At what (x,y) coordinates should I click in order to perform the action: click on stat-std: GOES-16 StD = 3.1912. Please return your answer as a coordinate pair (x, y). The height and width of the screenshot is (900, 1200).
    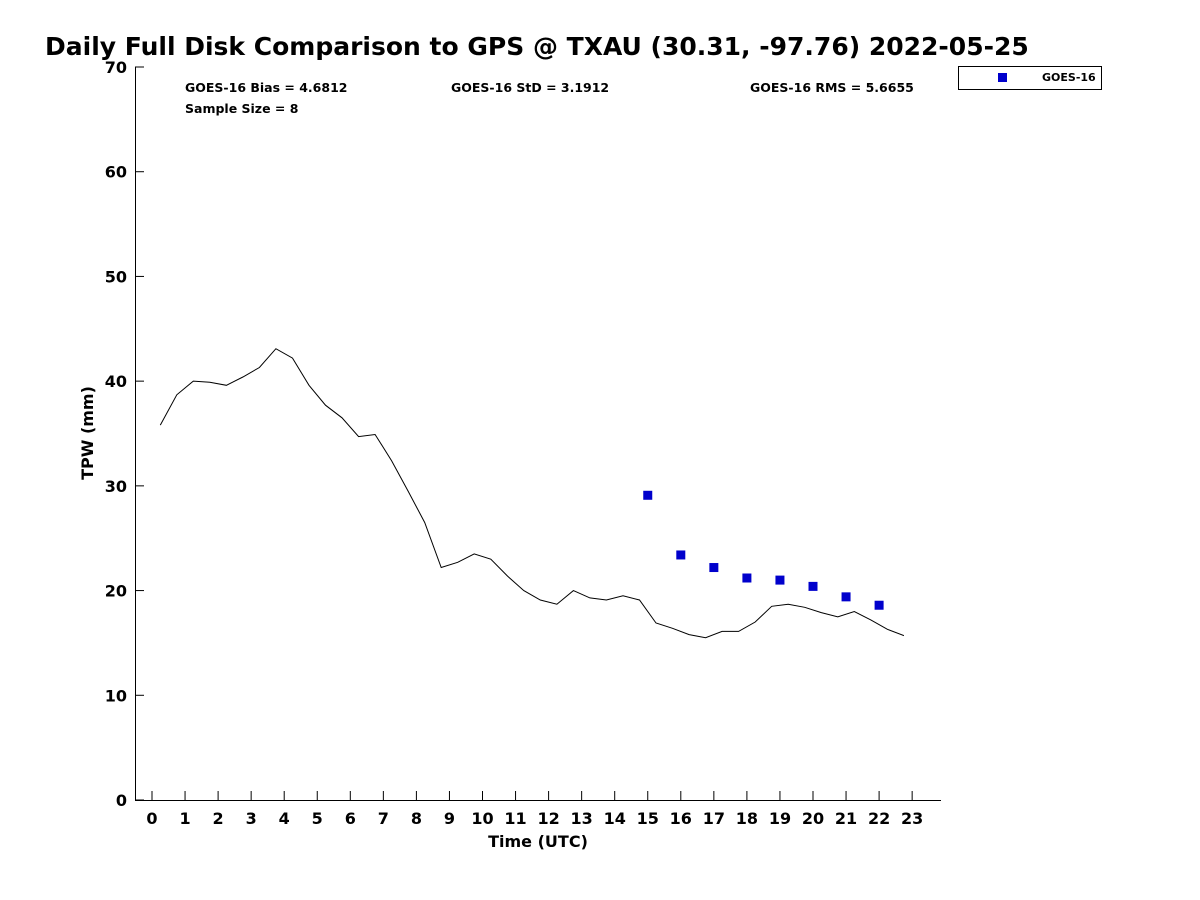
    Looking at the image, I should click on (530, 87).